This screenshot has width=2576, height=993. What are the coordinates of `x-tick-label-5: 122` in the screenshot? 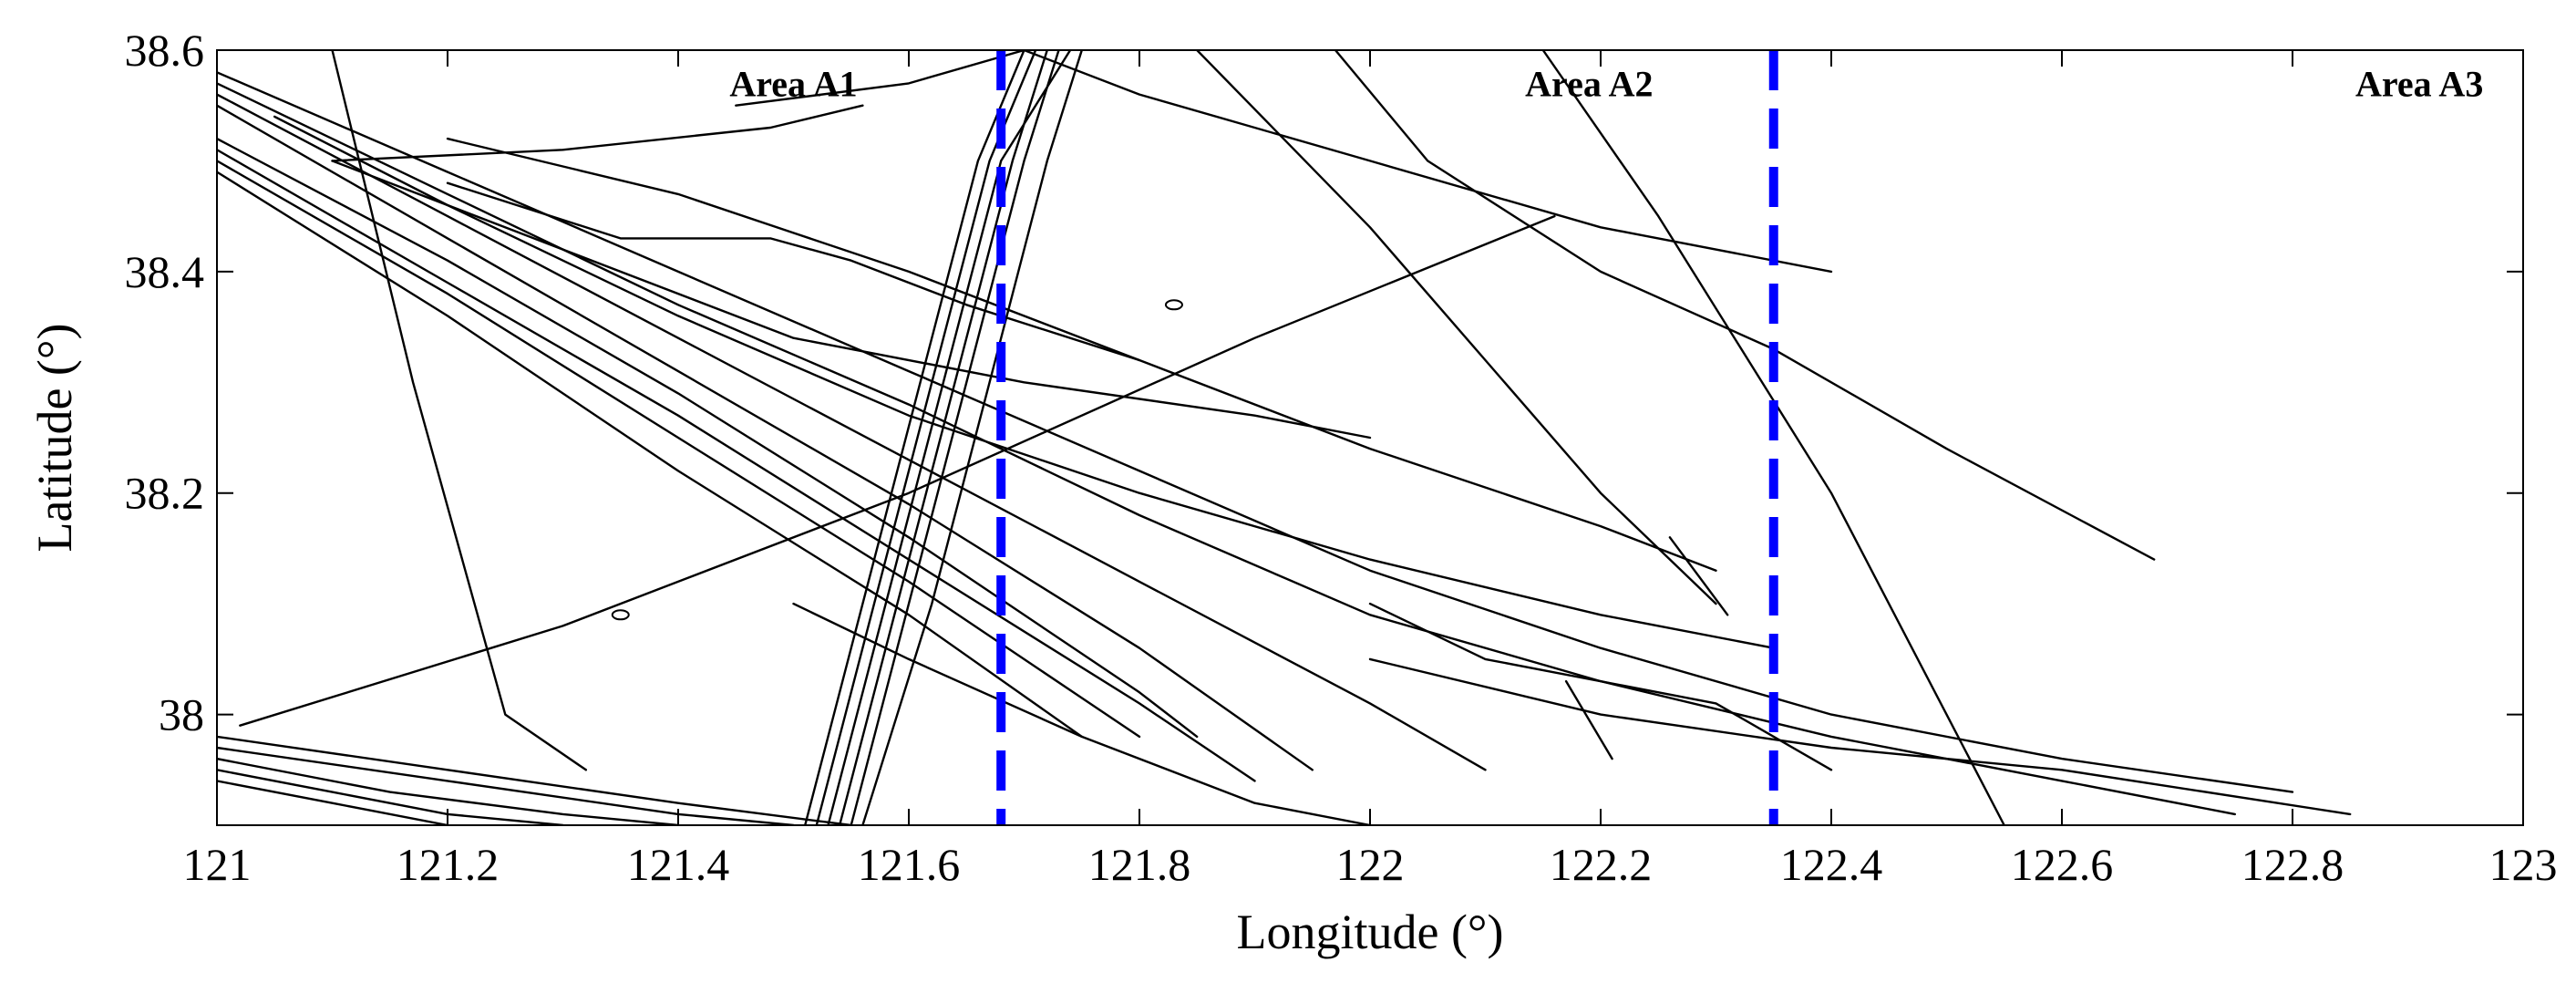 It's located at (1370, 865).